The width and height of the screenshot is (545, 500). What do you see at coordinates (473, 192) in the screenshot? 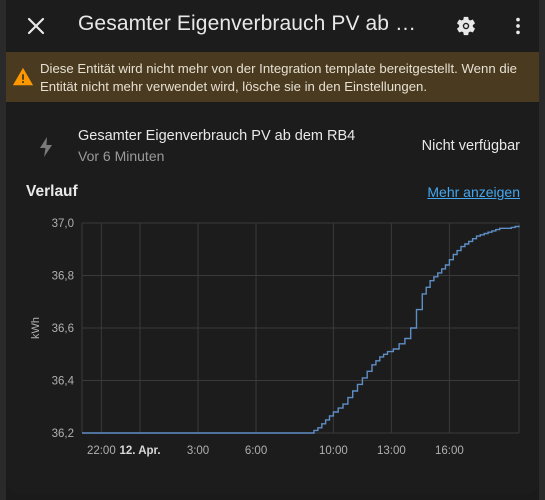
I see `show-more-link: Mehr anzeigen` at bounding box center [473, 192].